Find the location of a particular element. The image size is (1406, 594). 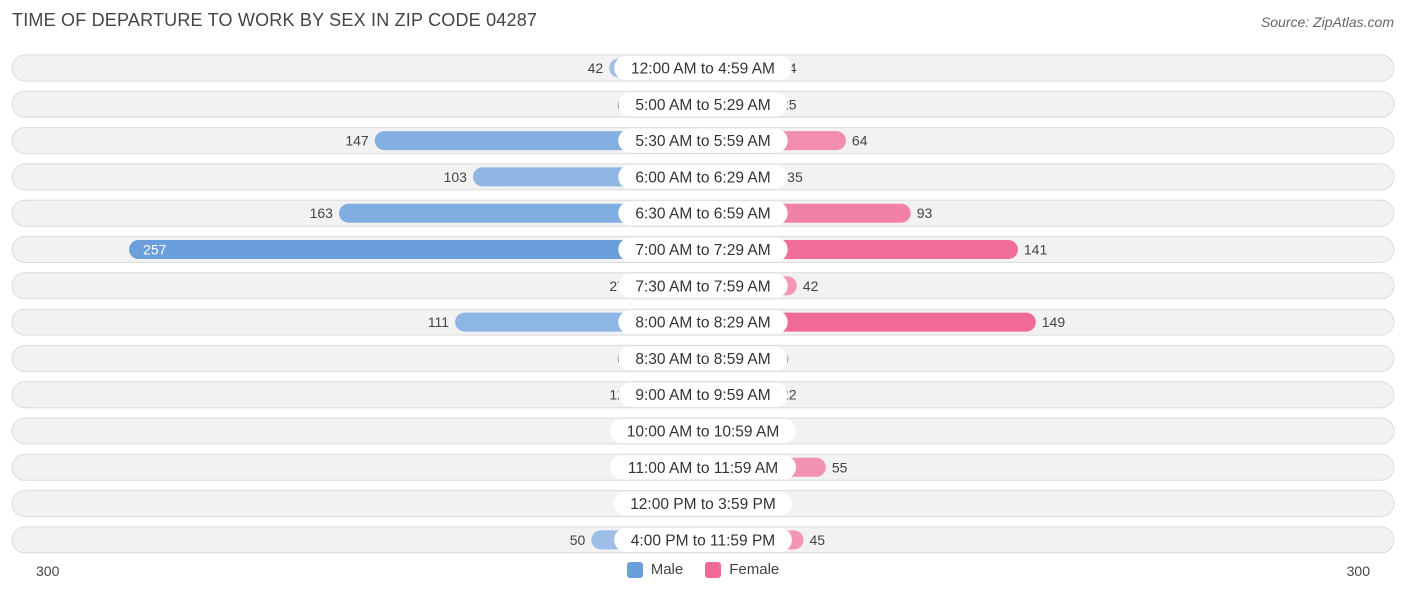

category-label: 12:00 AM to 4:59 AM is located at coordinates (703, 69).